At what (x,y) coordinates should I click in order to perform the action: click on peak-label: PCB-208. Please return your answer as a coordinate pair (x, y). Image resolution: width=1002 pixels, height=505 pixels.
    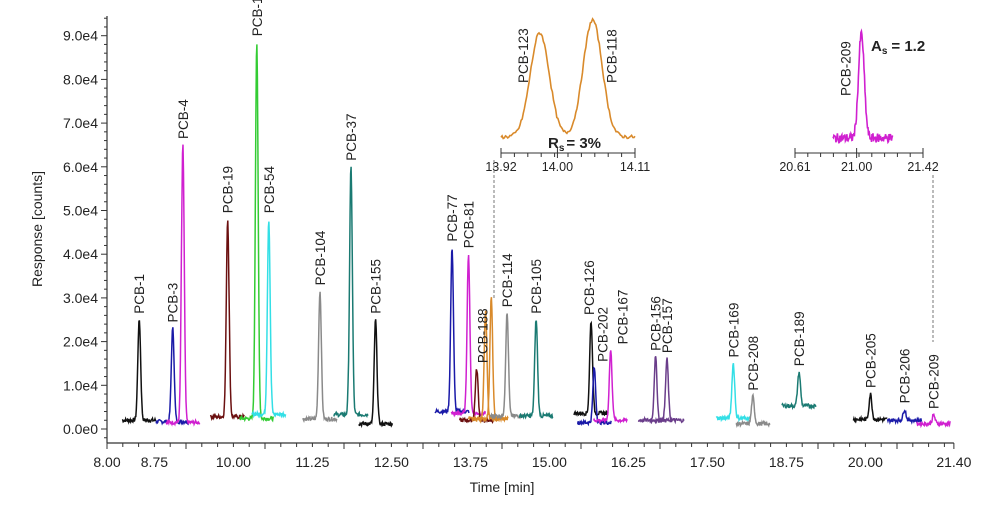
    Looking at the image, I should click on (753, 363).